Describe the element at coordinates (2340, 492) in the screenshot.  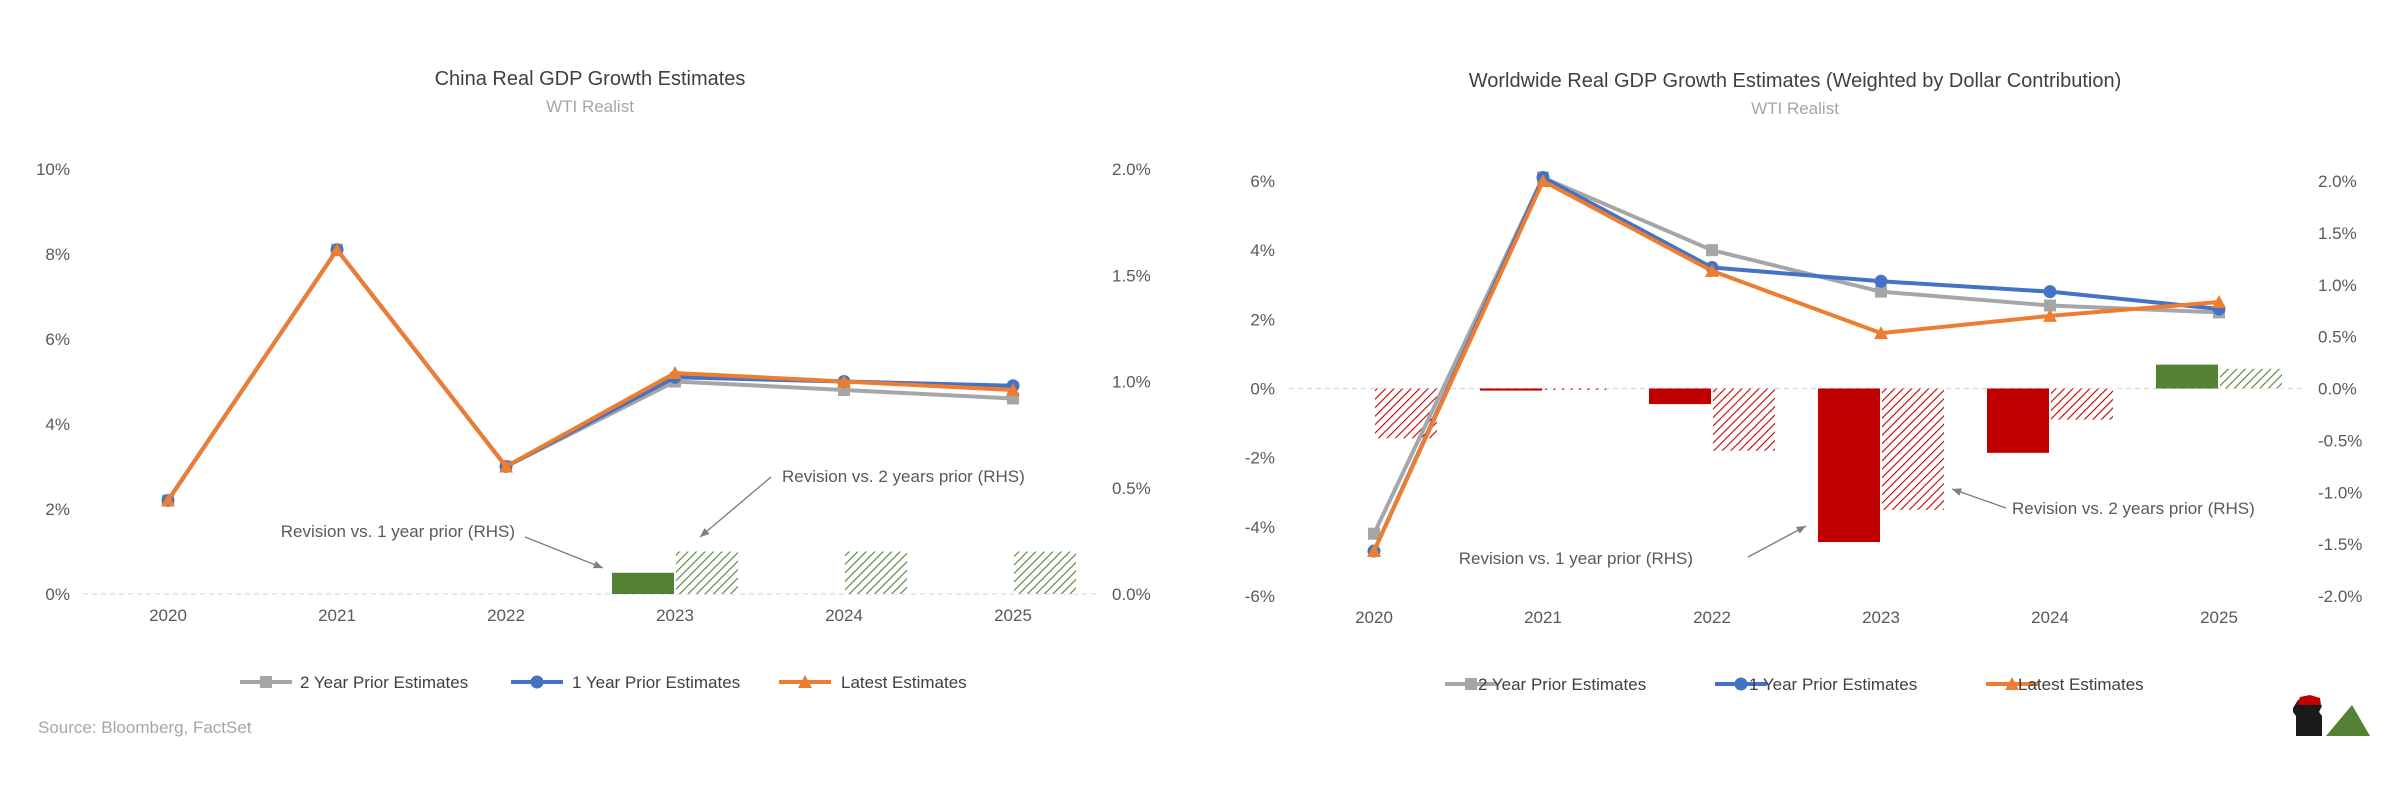
I see `y2-tick-label: -1.0%` at that location.